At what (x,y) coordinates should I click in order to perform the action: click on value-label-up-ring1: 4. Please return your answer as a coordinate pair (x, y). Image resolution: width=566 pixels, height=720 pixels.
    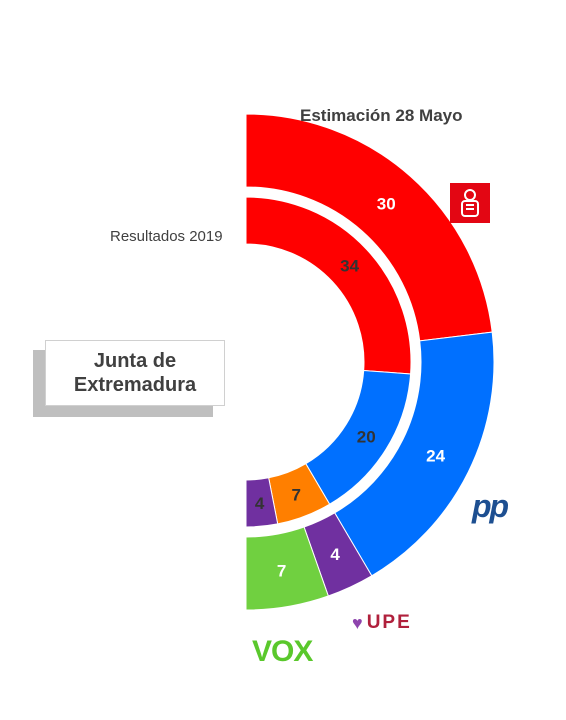
    Looking at the image, I should click on (260, 503).